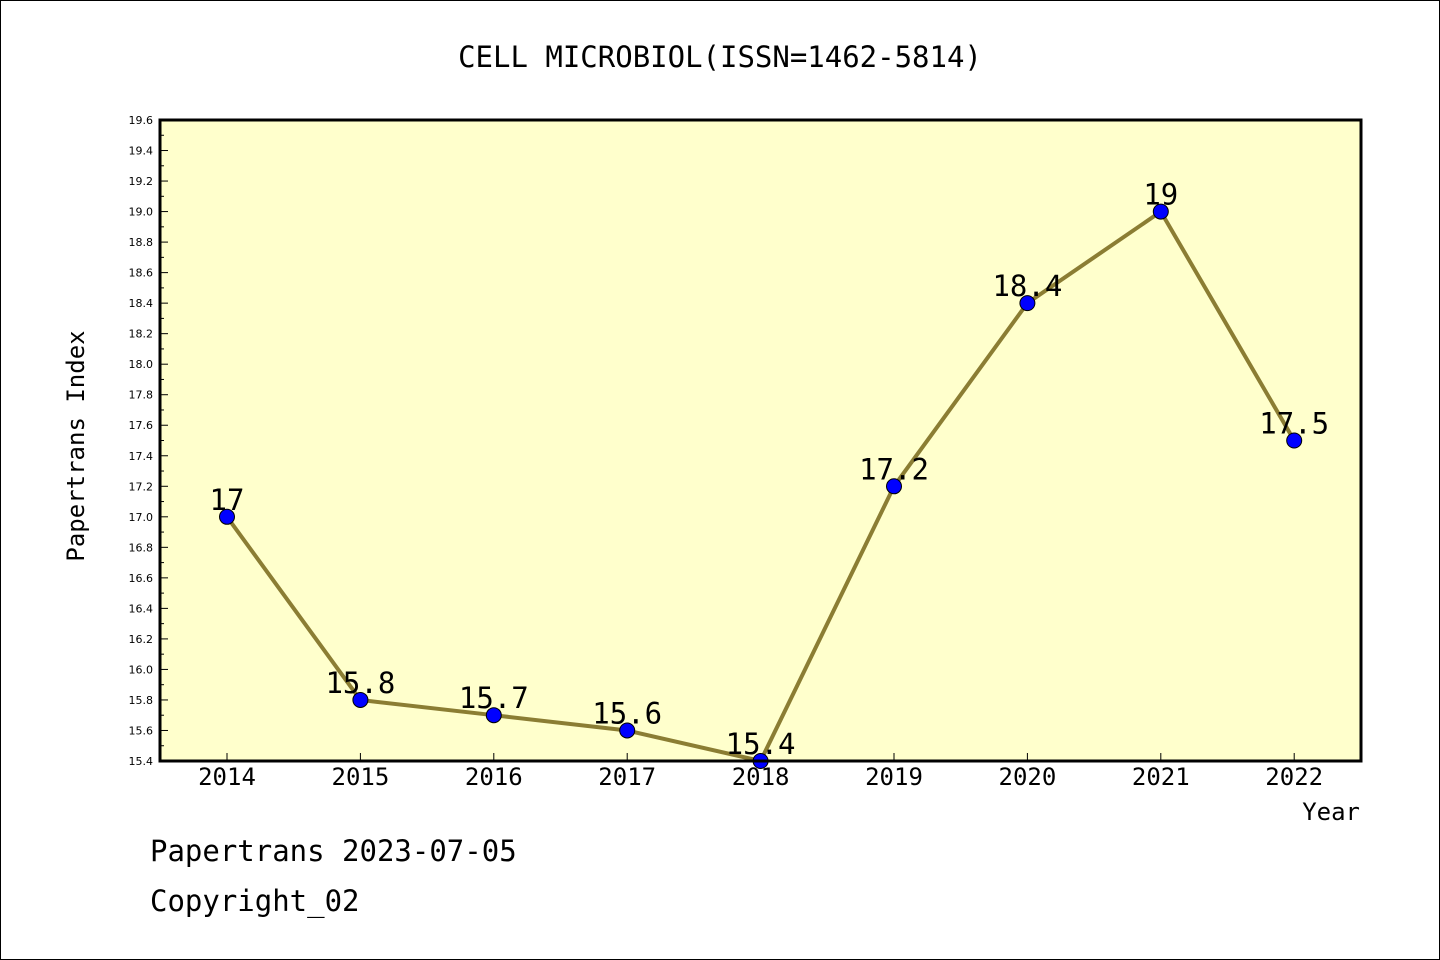 The image size is (1440, 960). What do you see at coordinates (627, 777) in the screenshot?
I see `x-tick-label: 2017` at bounding box center [627, 777].